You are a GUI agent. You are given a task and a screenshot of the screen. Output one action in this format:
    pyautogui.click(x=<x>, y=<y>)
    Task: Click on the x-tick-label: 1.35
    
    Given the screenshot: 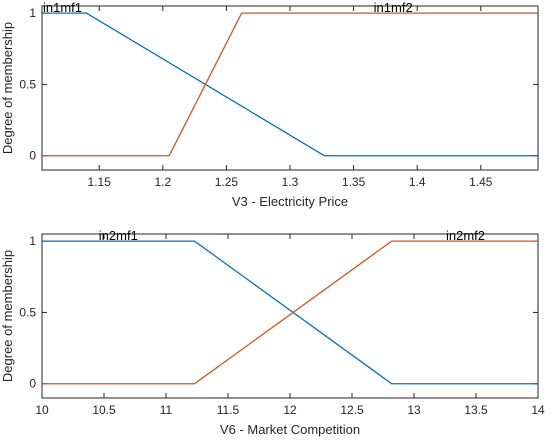 What is the action you would take?
    pyautogui.click(x=354, y=182)
    